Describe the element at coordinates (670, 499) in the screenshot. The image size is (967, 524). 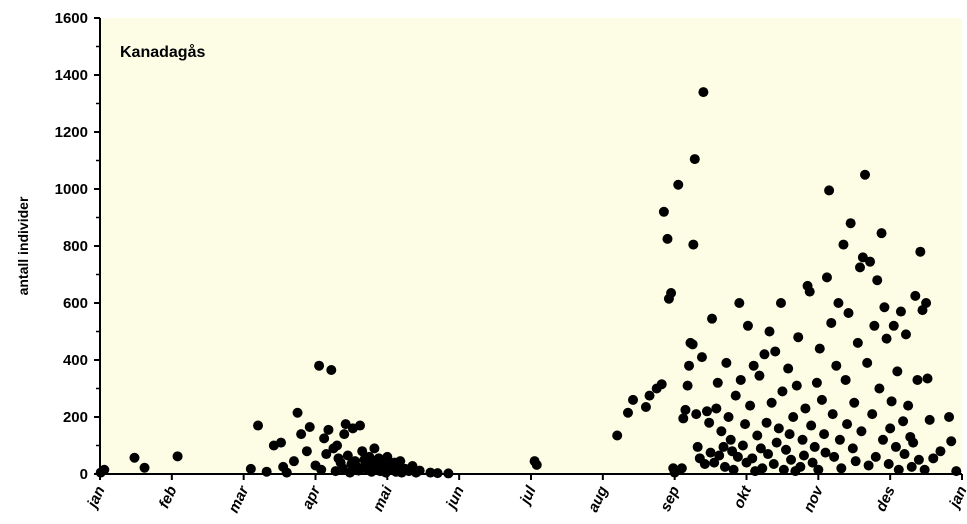
I see `x-tick-label: sep` at that location.